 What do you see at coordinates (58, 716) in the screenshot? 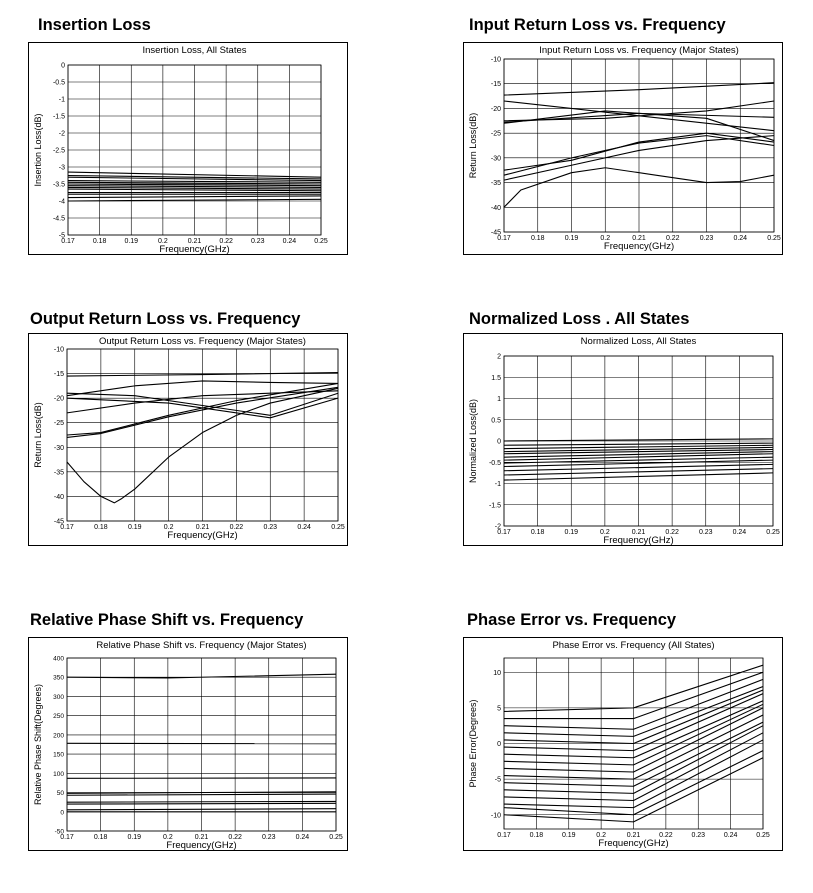
I see `y-tick-label: 250` at bounding box center [58, 716].